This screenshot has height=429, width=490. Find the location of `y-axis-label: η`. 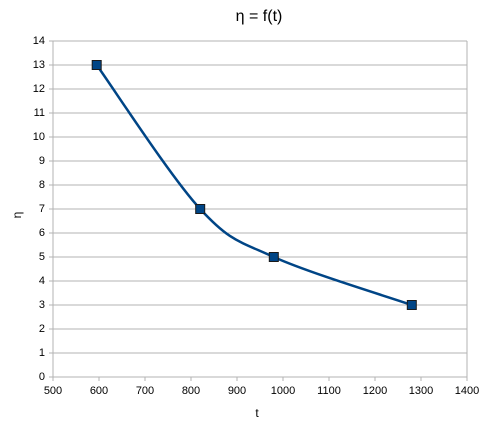

y-axis-label: η is located at coordinates (17, 215).